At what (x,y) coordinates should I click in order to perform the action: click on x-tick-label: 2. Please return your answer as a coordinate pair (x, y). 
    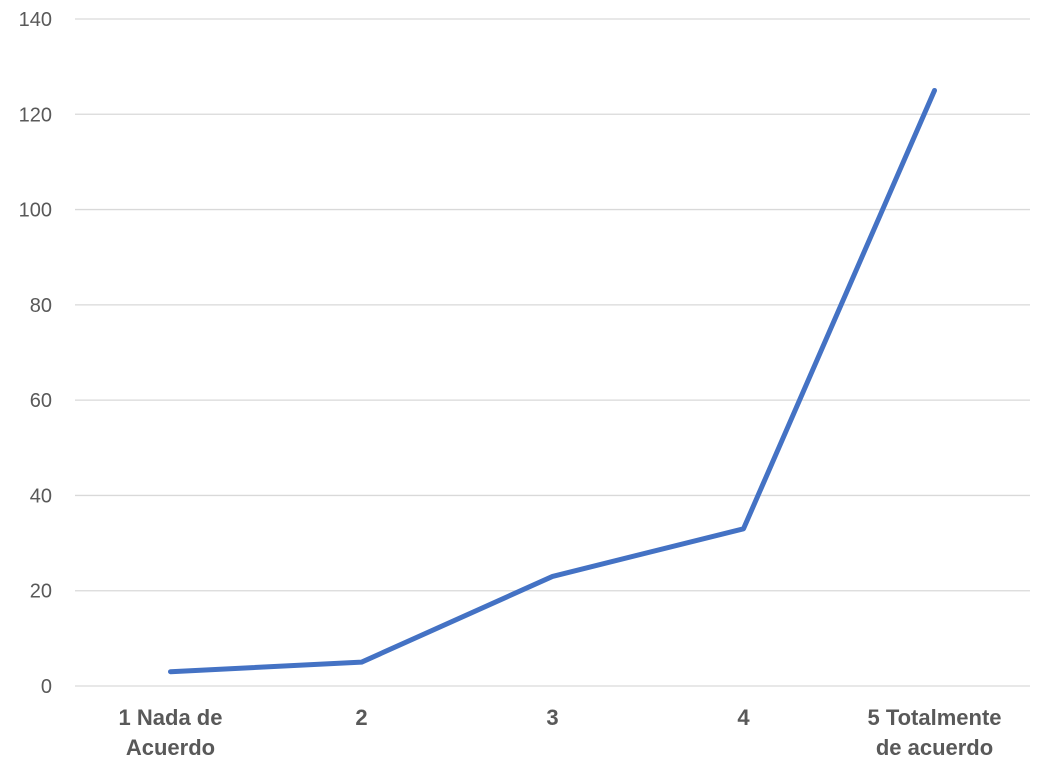
    Looking at the image, I should click on (361, 717).